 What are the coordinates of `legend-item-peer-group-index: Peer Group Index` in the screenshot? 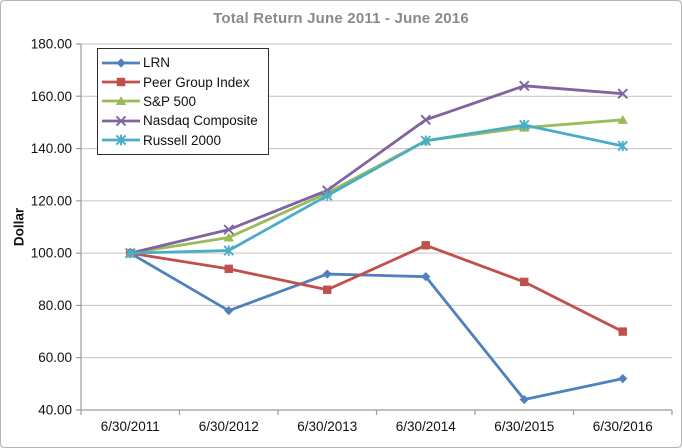 It's located at (184, 82).